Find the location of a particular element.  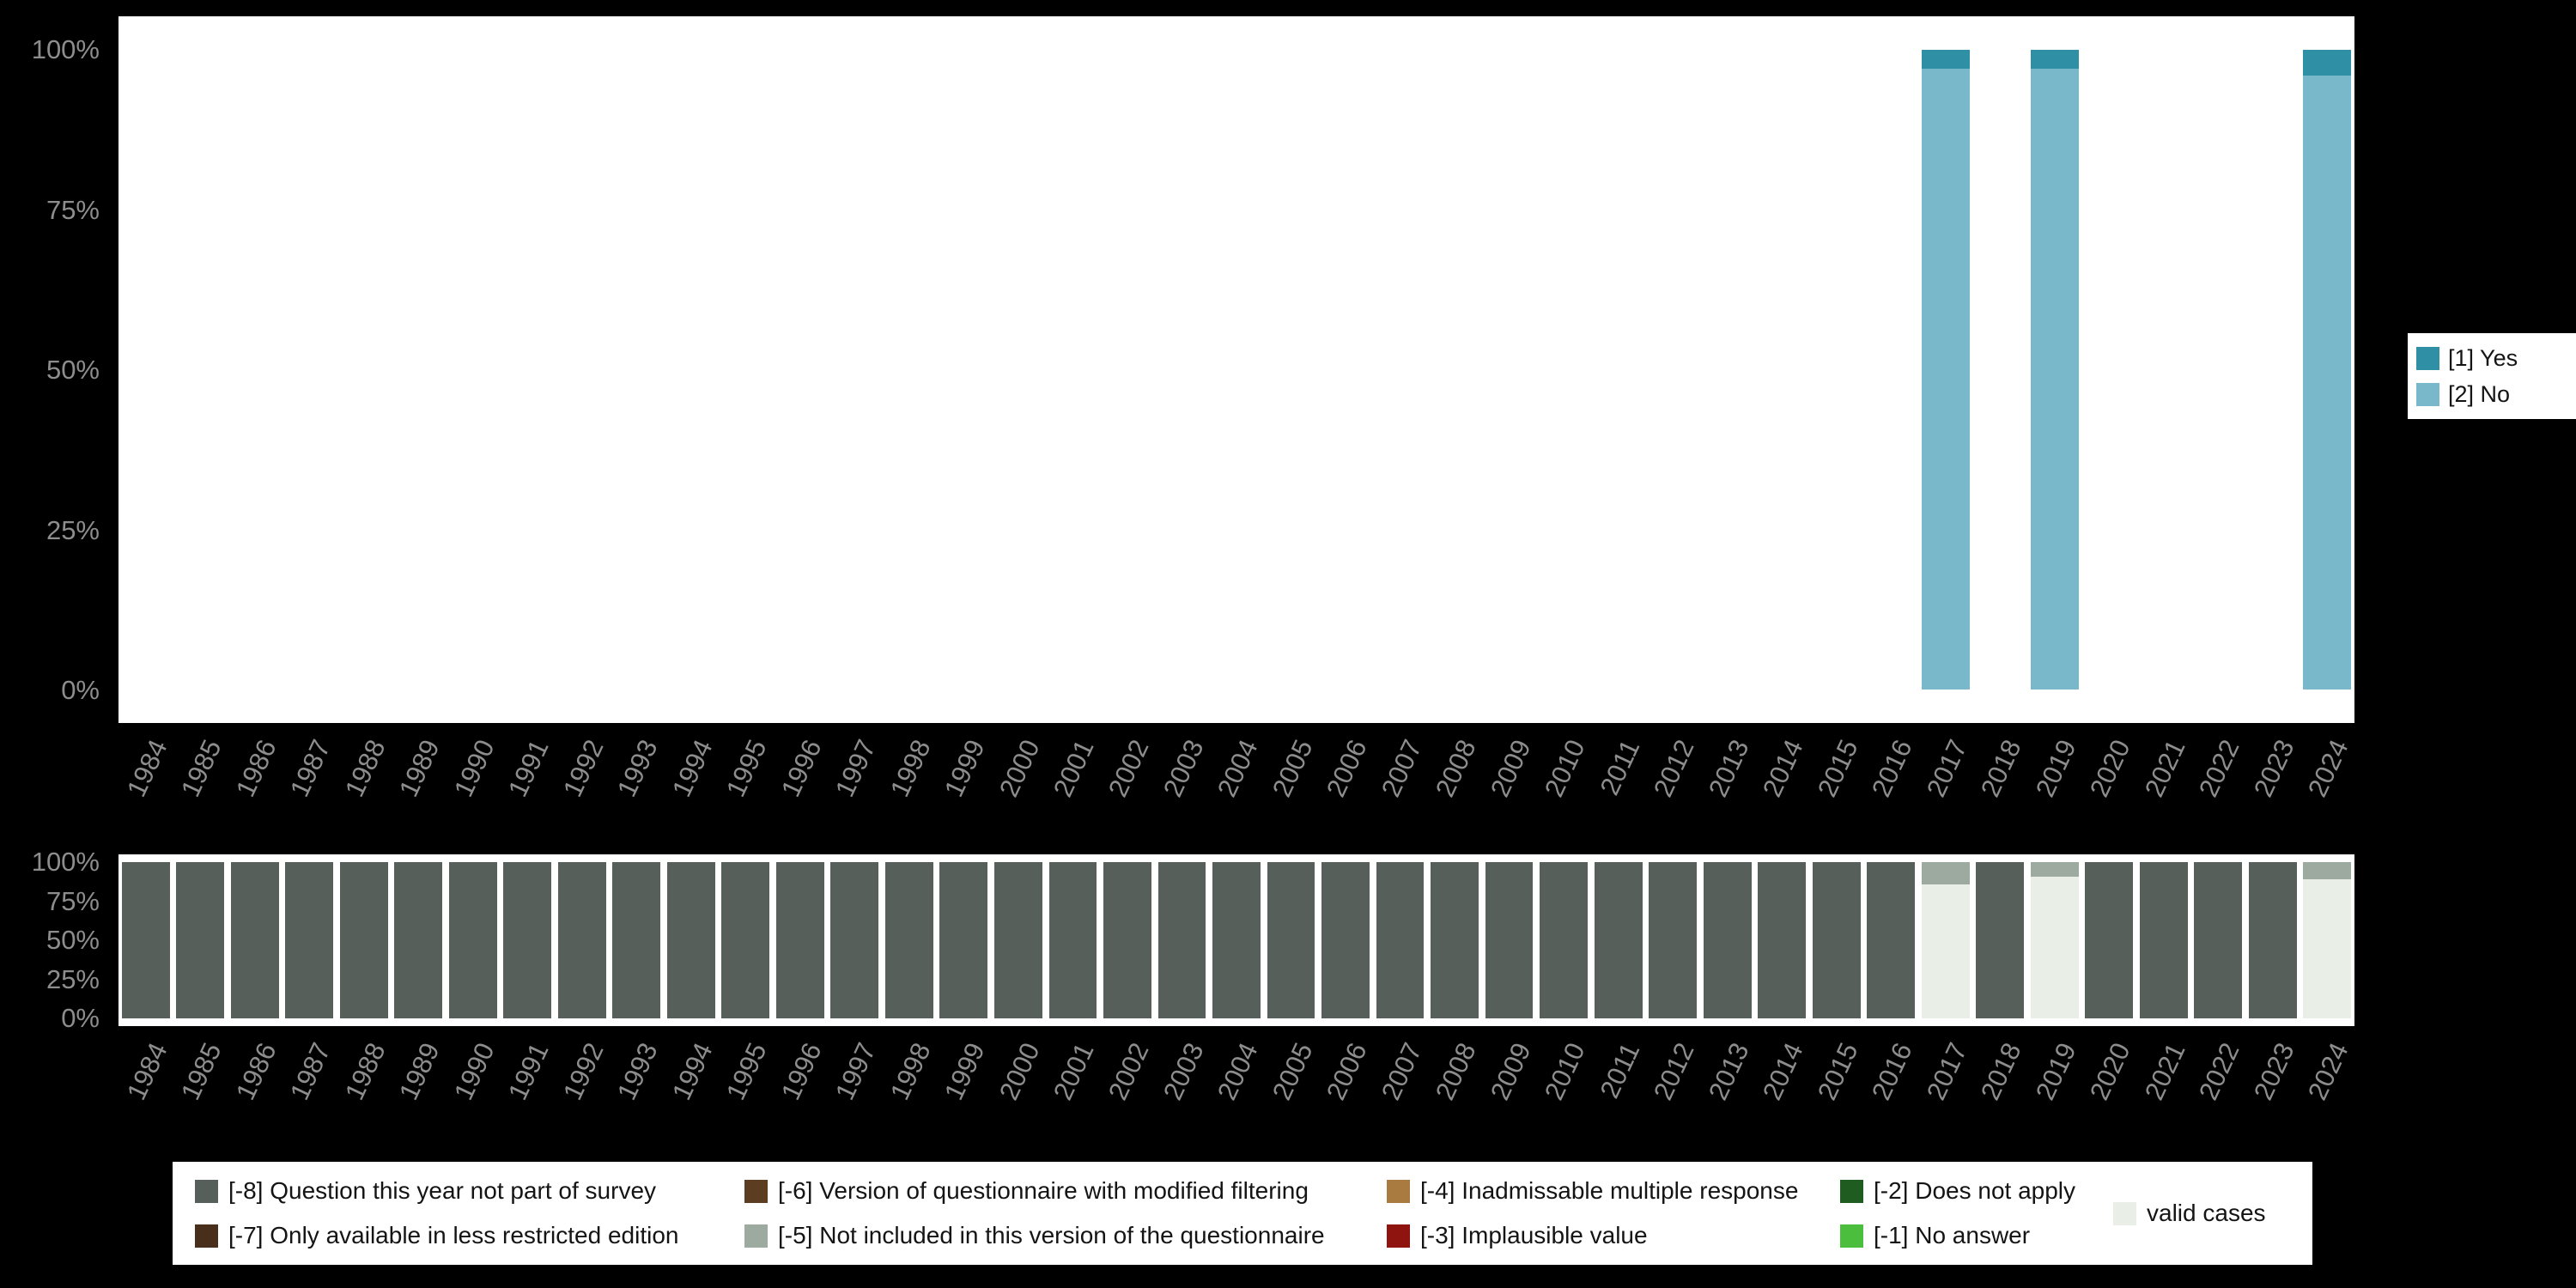

bar-2008 is located at coordinates (1455, 370).